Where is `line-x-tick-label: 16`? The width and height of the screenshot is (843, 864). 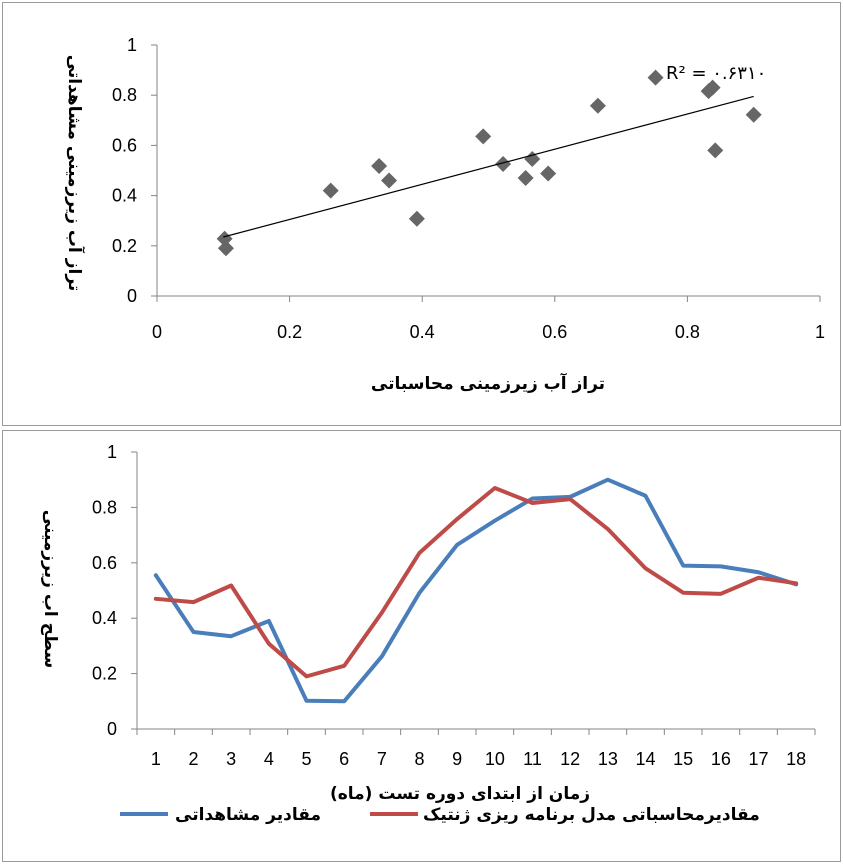 line-x-tick-label: 16 is located at coordinates (721, 759).